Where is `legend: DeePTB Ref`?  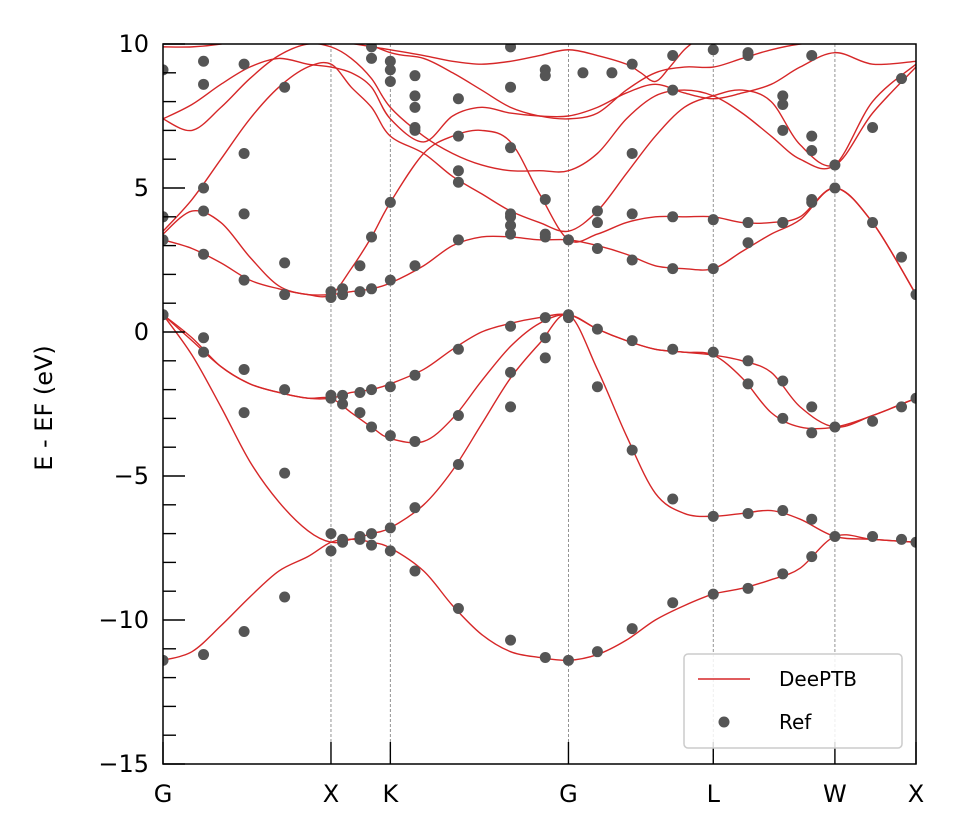
legend: DeePTB Ref is located at coordinates (793, 701).